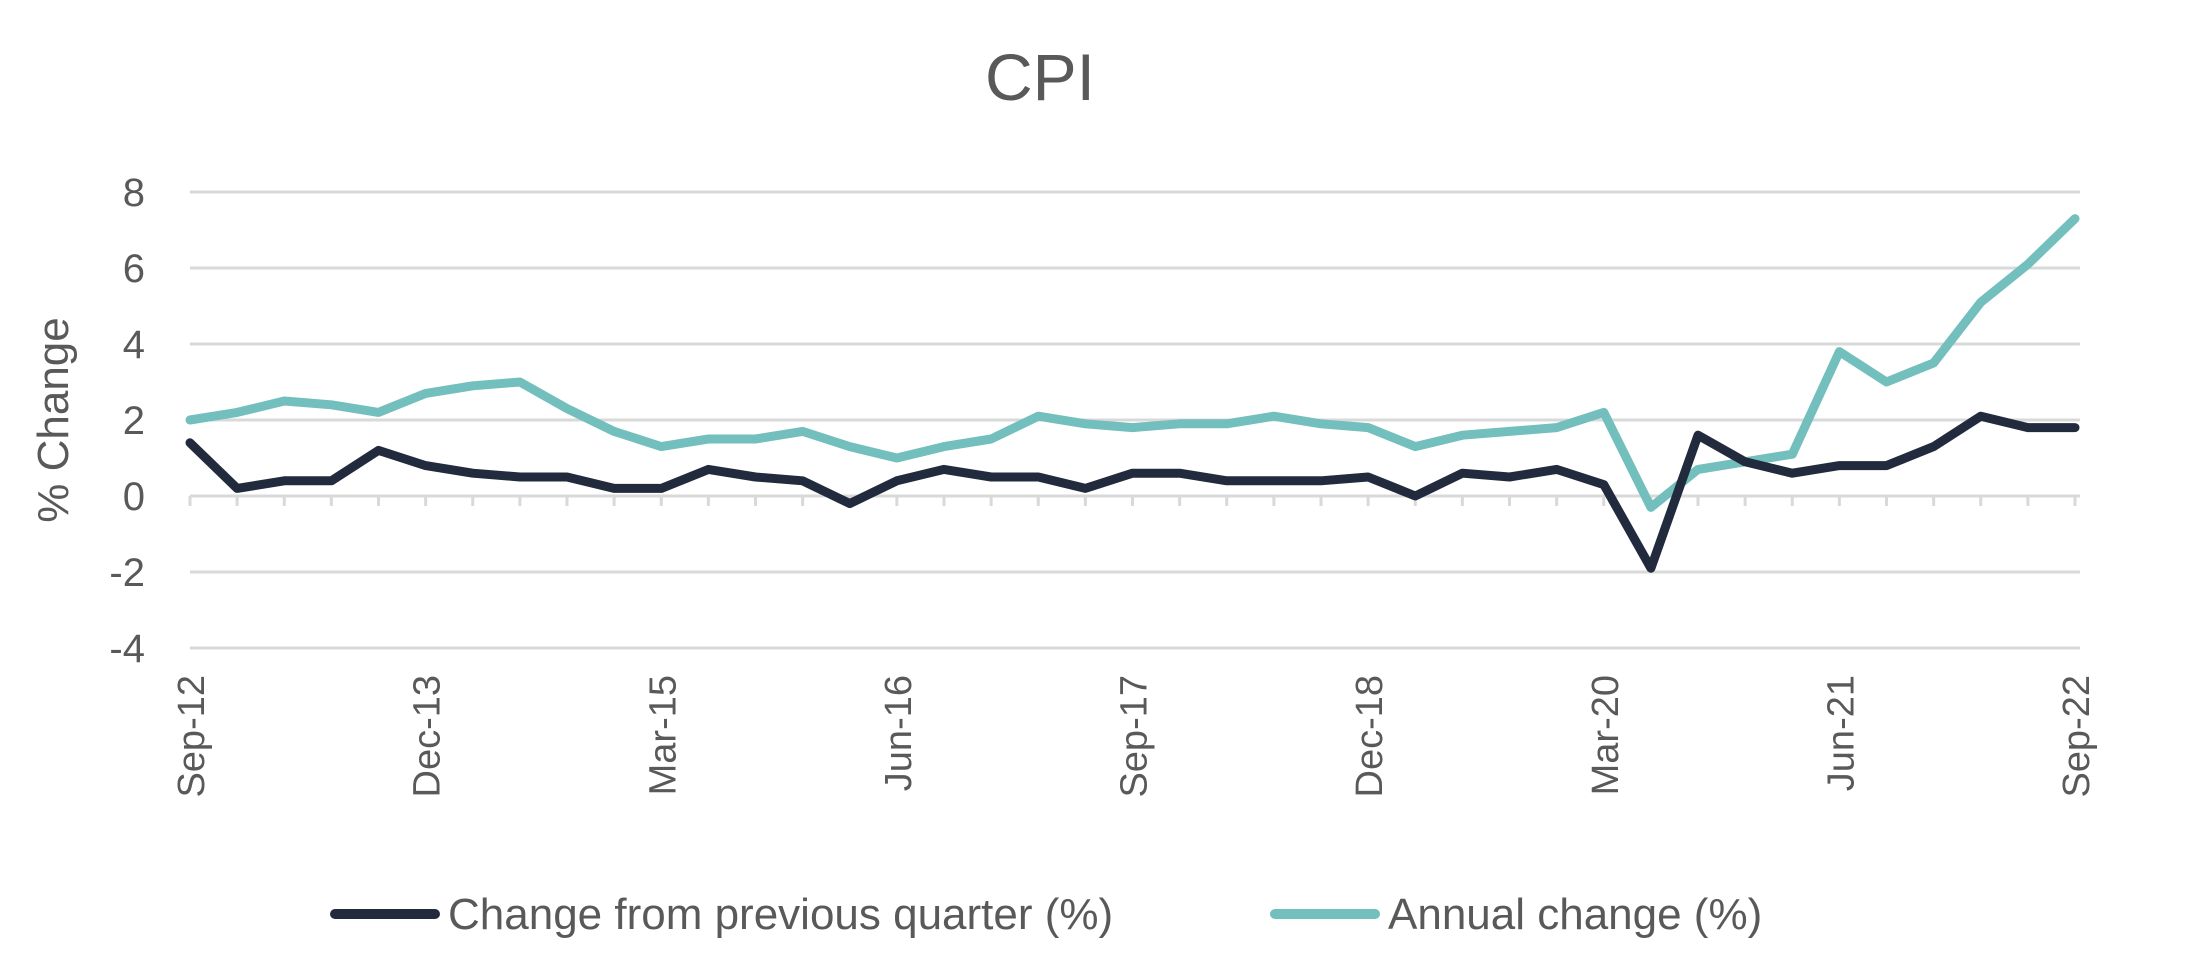 The height and width of the screenshot is (972, 2188). I want to click on series-line-quarterly-change, so click(1132, 492).